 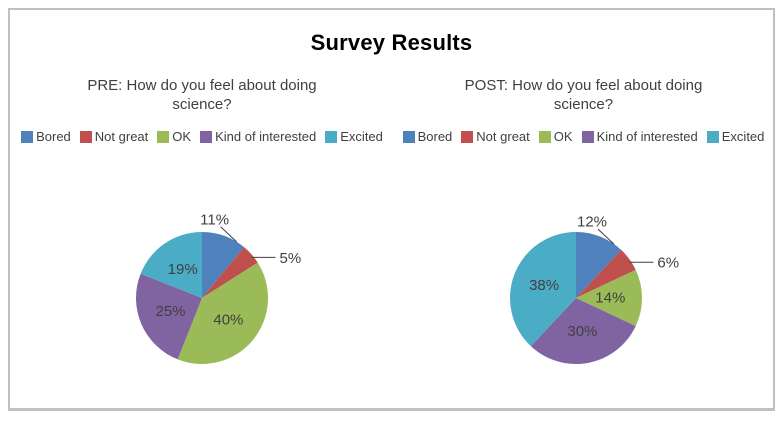 I want to click on slice-label-not-great: 5%, so click(x=291, y=258).